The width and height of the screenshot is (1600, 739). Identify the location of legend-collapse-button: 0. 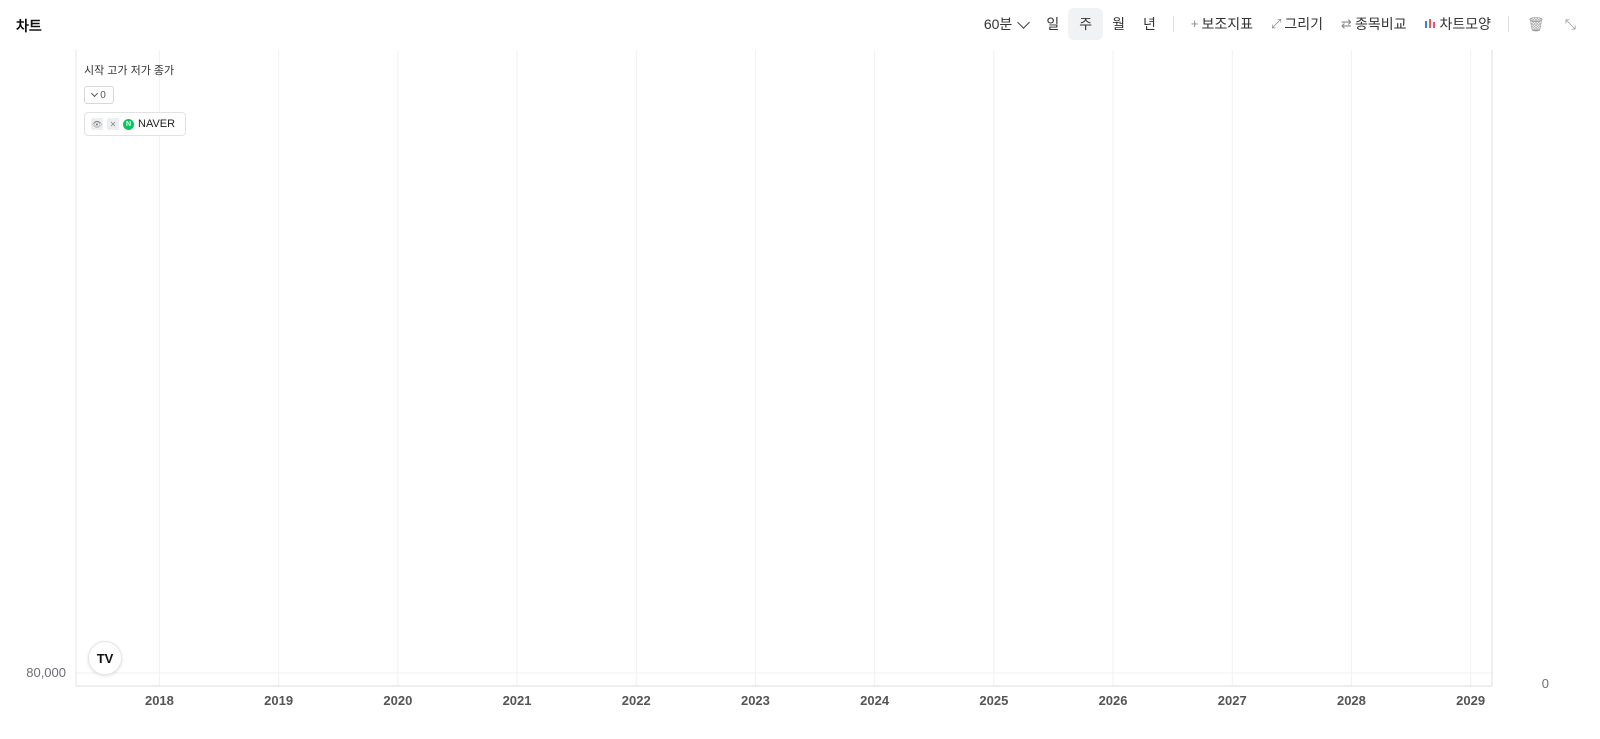
(99, 95).